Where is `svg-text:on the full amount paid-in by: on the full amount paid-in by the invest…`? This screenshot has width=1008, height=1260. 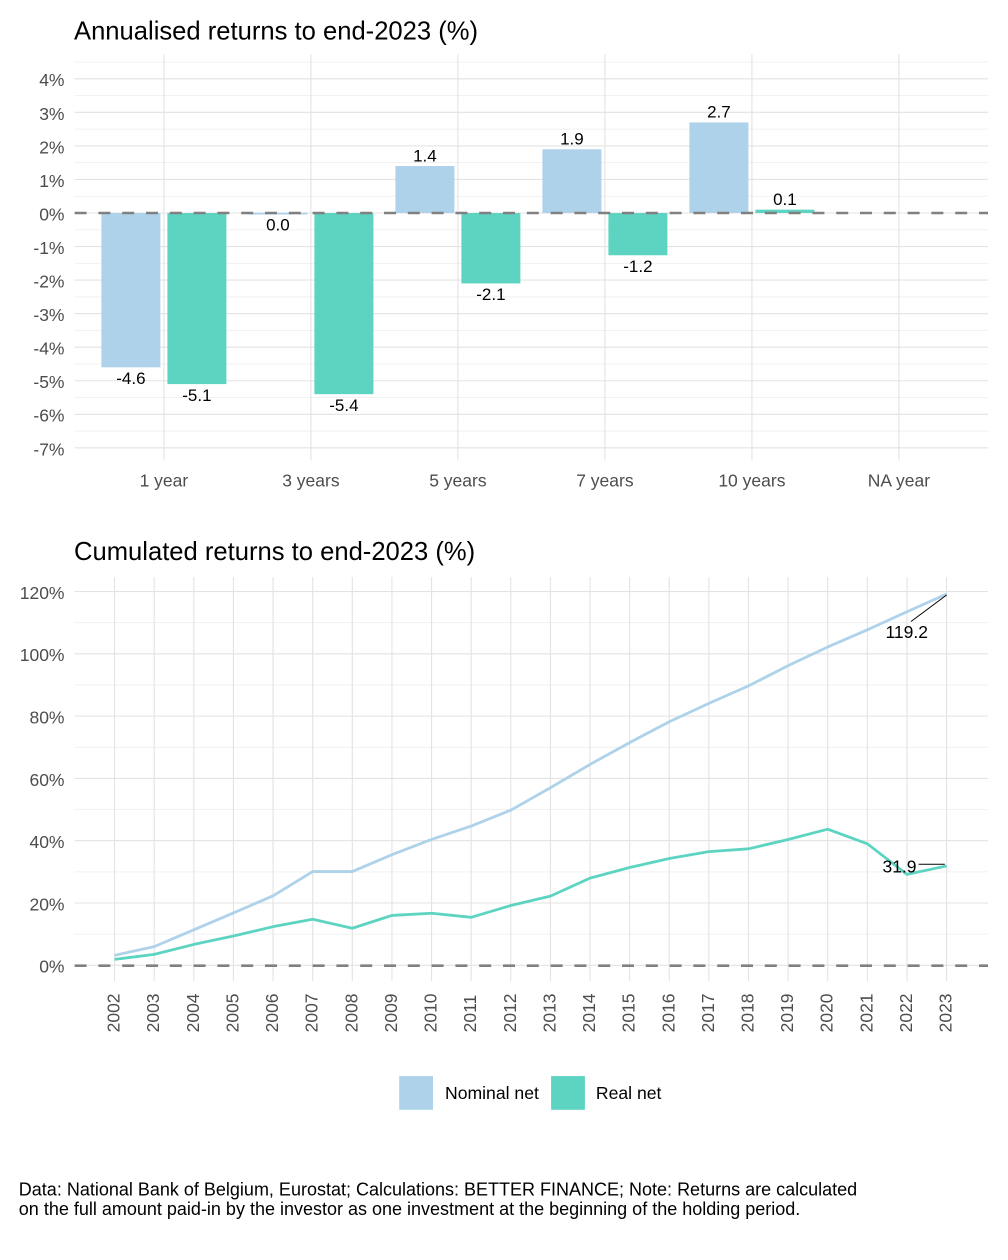
svg-text:on the full amount paid-in by: on the full amount paid-in by the invest… is located at coordinates (410, 1209).